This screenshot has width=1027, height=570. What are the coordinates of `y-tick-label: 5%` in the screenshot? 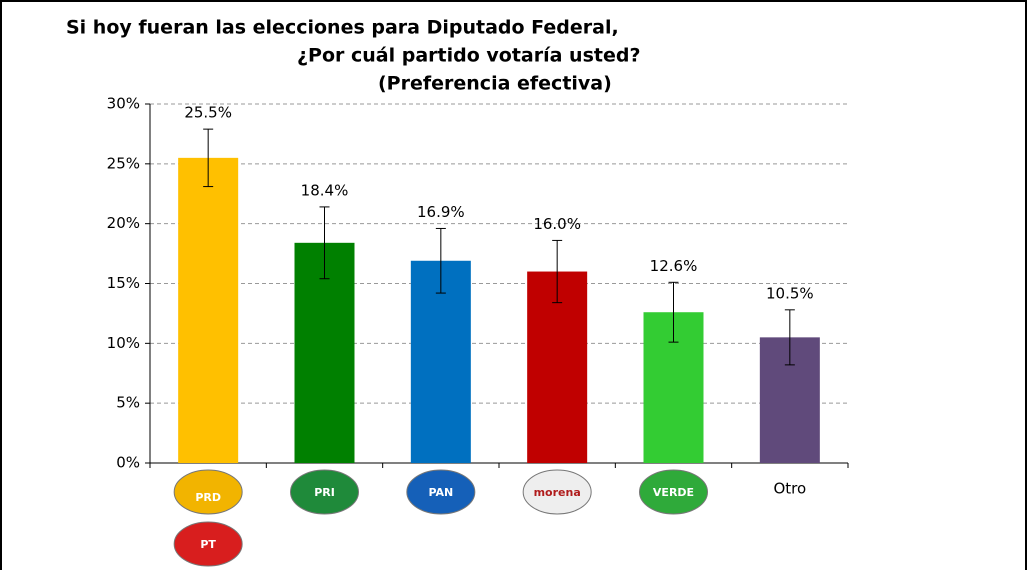 It's located at (128, 403).